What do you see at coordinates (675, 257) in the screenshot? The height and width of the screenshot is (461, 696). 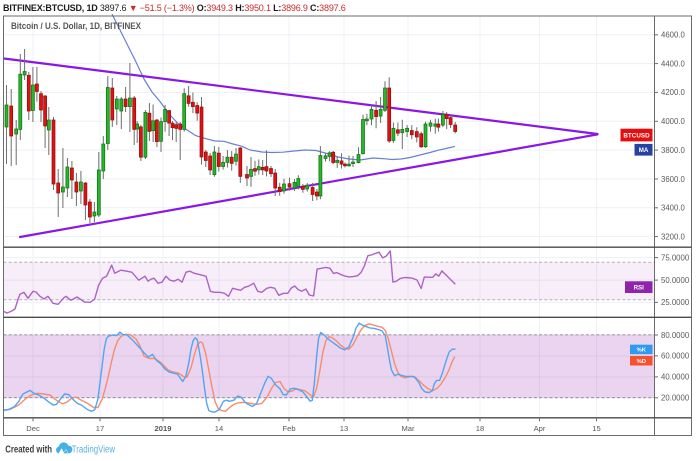 I see `svg-text: 75.0000` at bounding box center [675, 257].